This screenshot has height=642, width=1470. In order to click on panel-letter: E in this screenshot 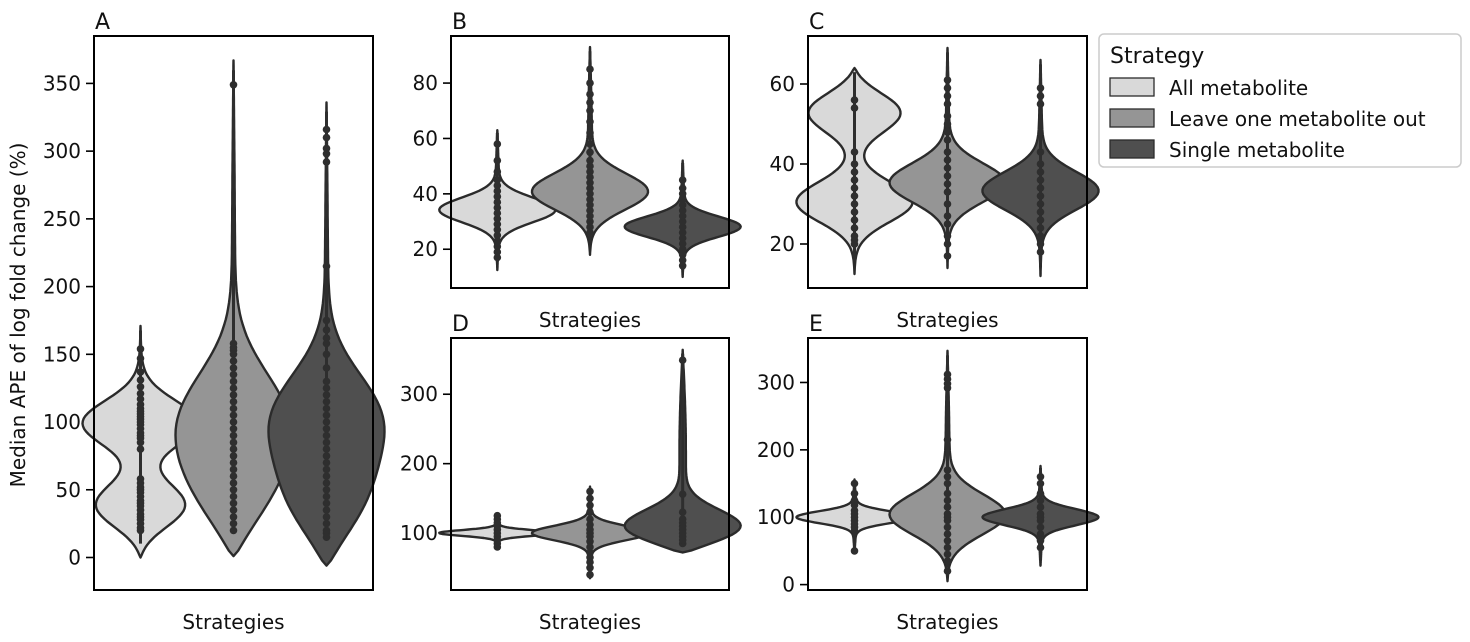, I will do `click(816, 324)`.